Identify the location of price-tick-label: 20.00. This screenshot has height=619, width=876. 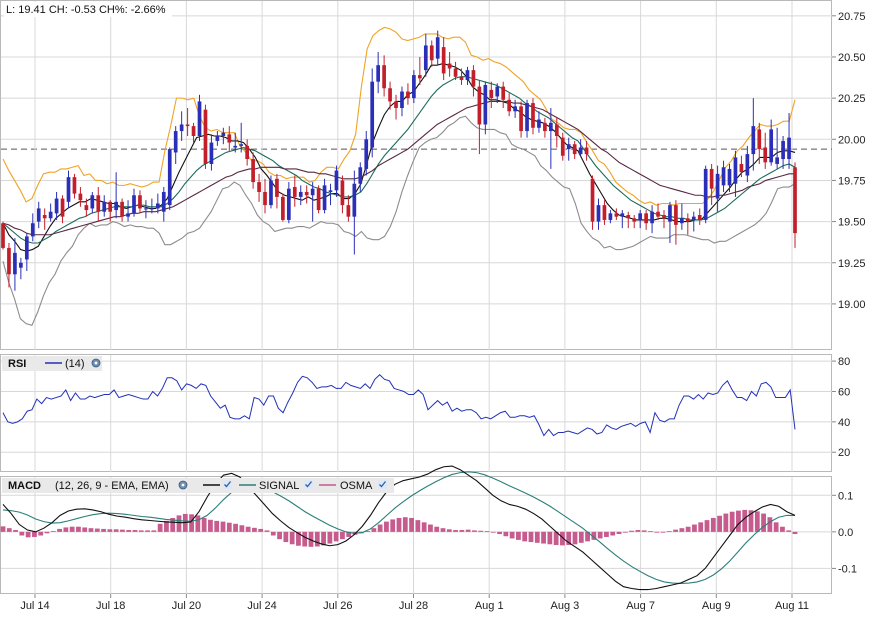
(852, 140).